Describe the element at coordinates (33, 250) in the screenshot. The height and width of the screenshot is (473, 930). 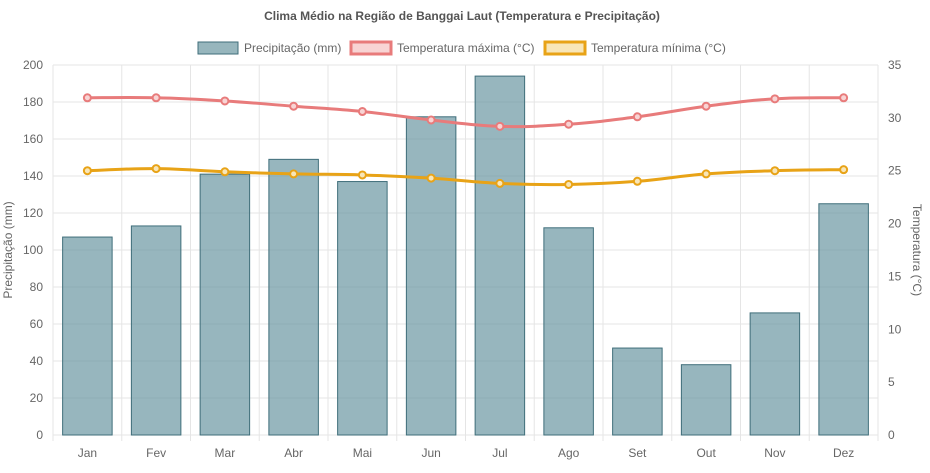
I see `y-left-tick-label: 100` at that location.